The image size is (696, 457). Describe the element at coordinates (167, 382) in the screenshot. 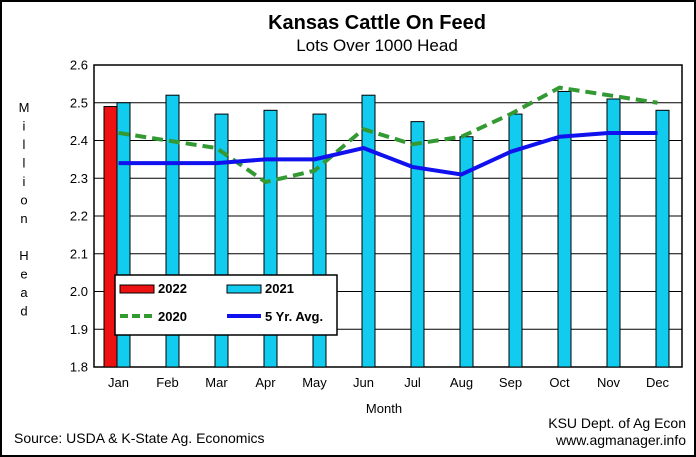

I see `x-tick-label: Feb` at that location.